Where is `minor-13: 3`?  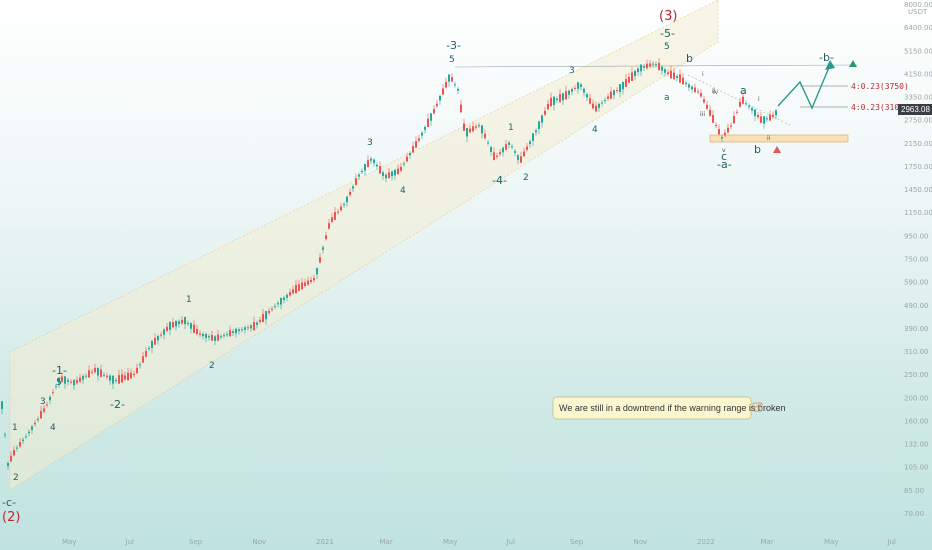 minor-13: 3 is located at coordinates (572, 71).